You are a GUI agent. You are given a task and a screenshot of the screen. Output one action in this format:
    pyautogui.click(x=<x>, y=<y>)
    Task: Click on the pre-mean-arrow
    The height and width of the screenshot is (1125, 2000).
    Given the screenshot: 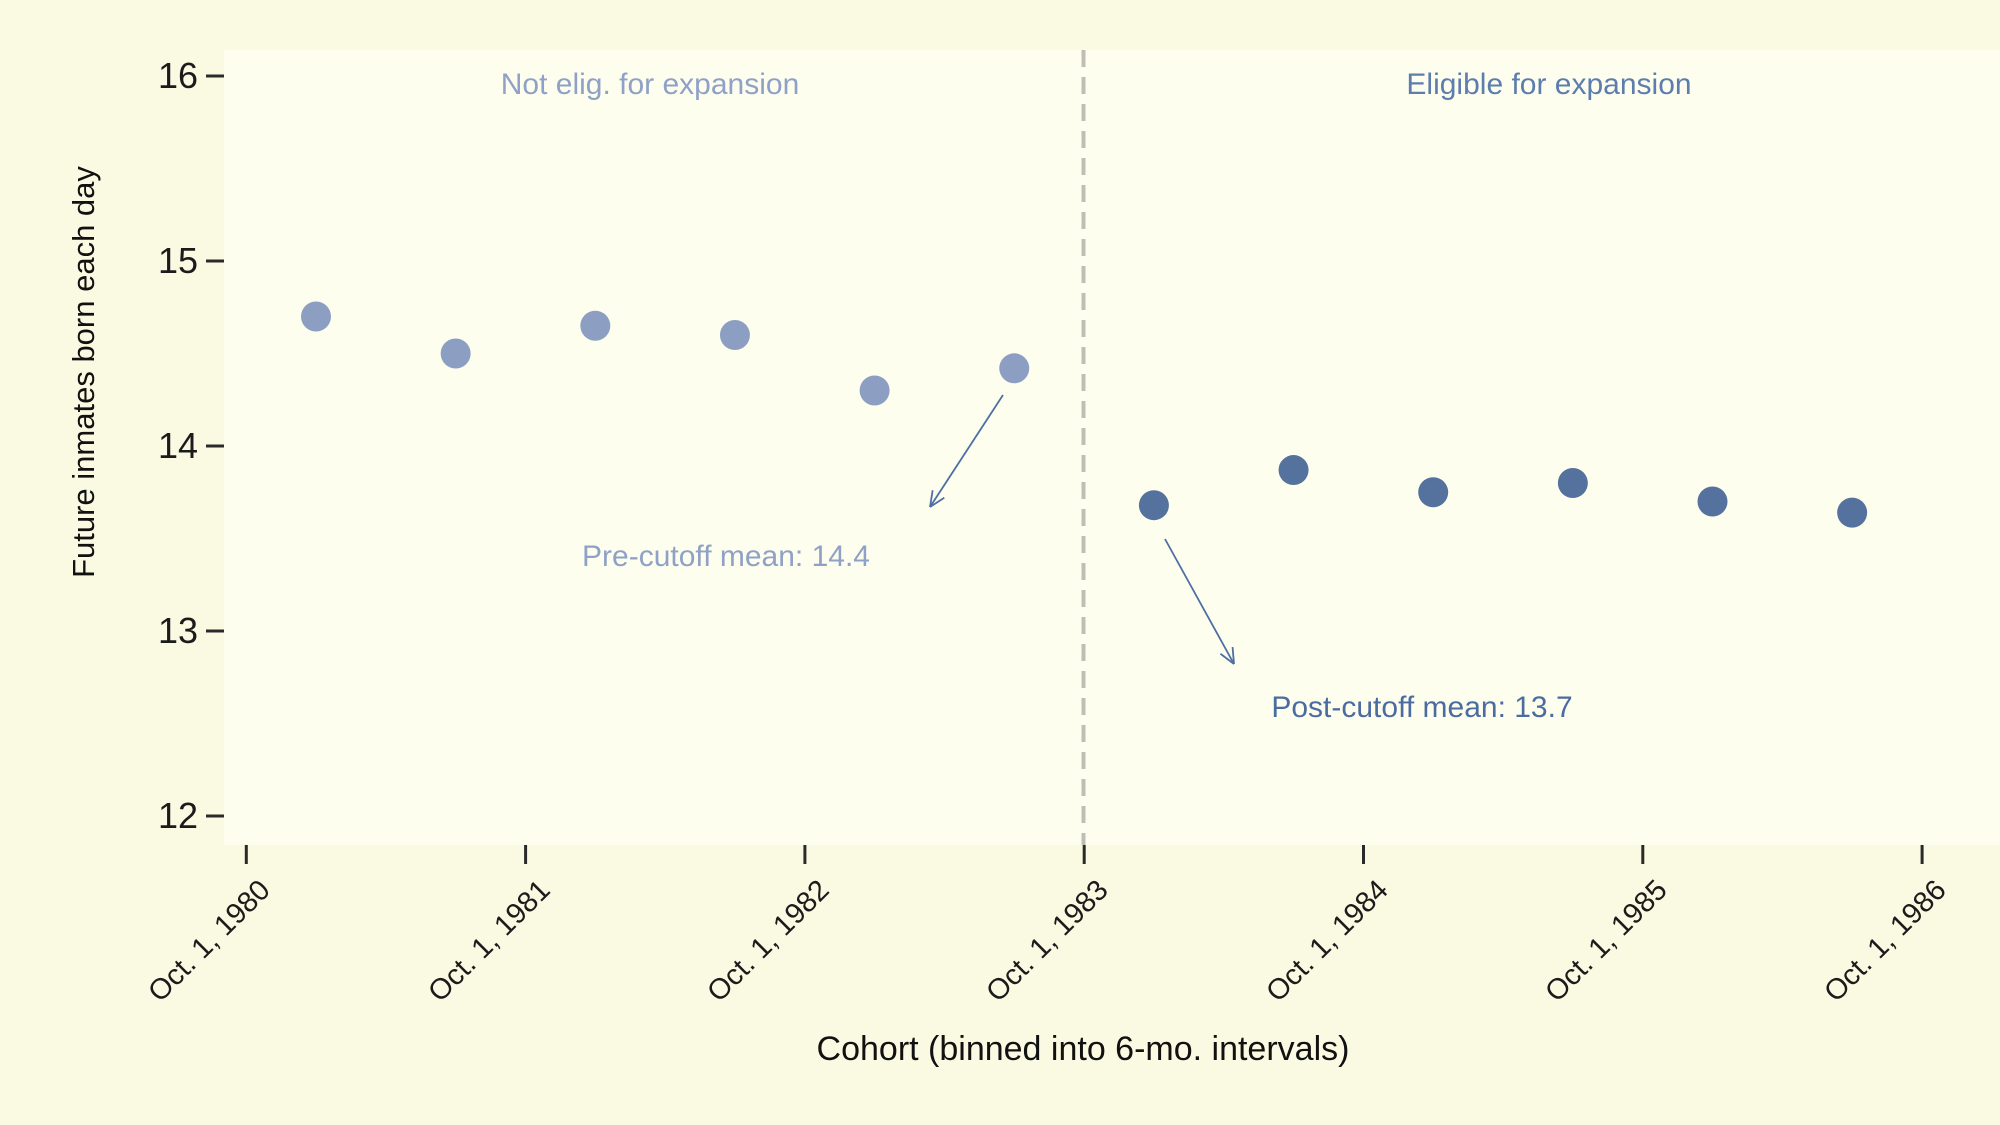 What is the action you would take?
    pyautogui.click(x=966, y=451)
    